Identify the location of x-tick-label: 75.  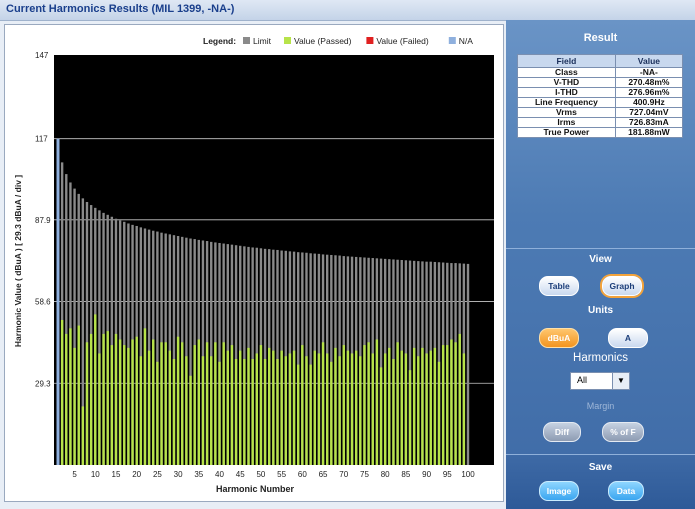
(364, 474).